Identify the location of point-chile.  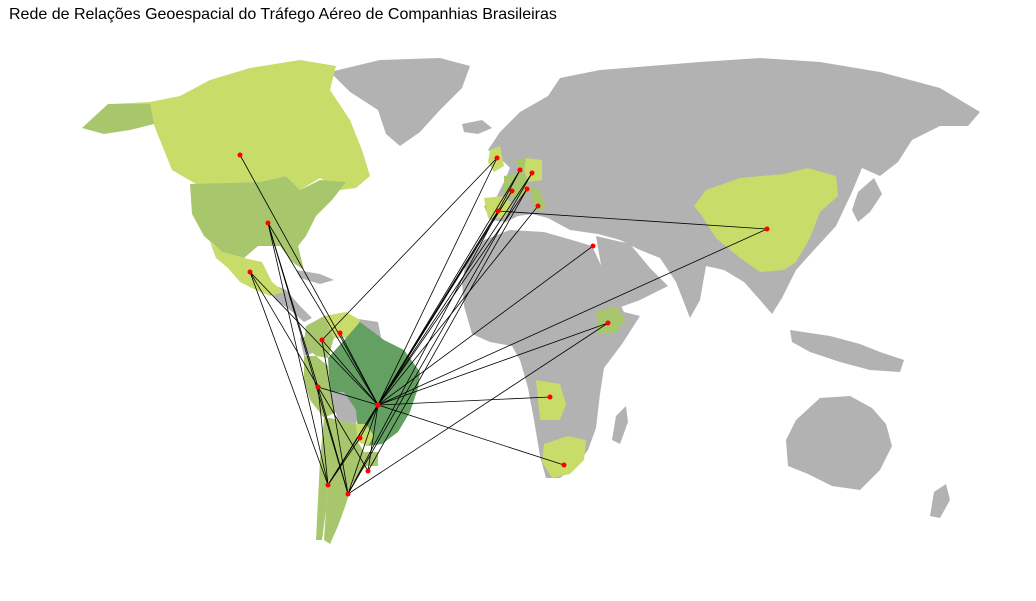
(328, 485).